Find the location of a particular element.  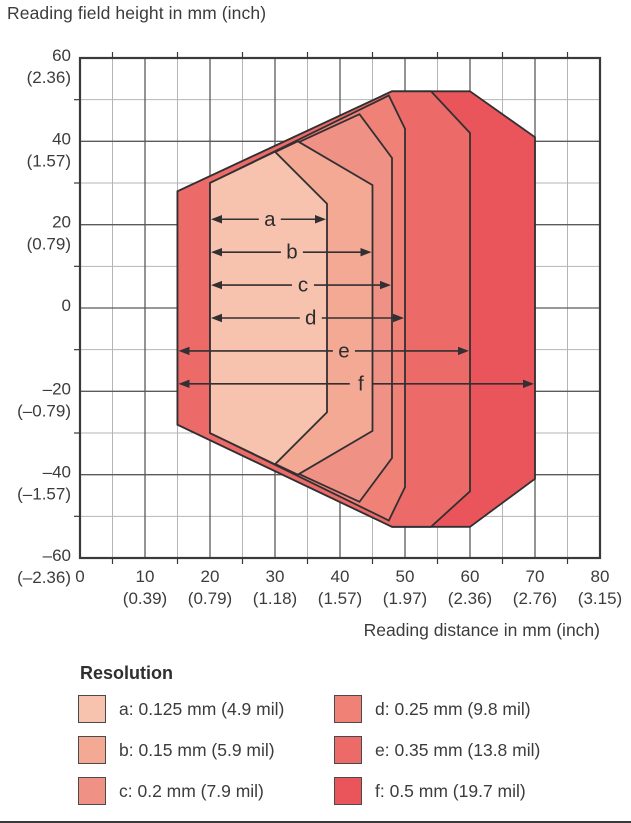

bottom-border-line is located at coordinates (315, 822).